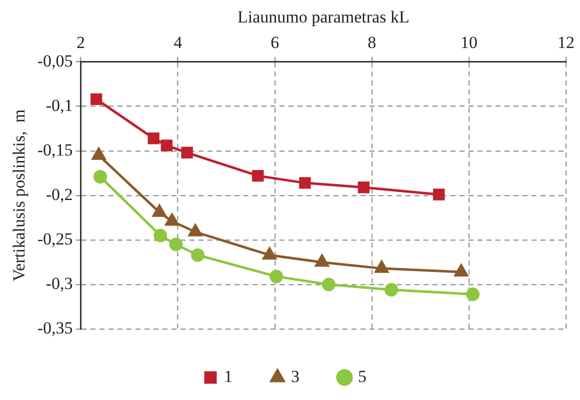 This screenshot has width=580, height=400. Describe the element at coordinates (59, 194) in the screenshot. I see `y-tick-label: -0,2` at that location.